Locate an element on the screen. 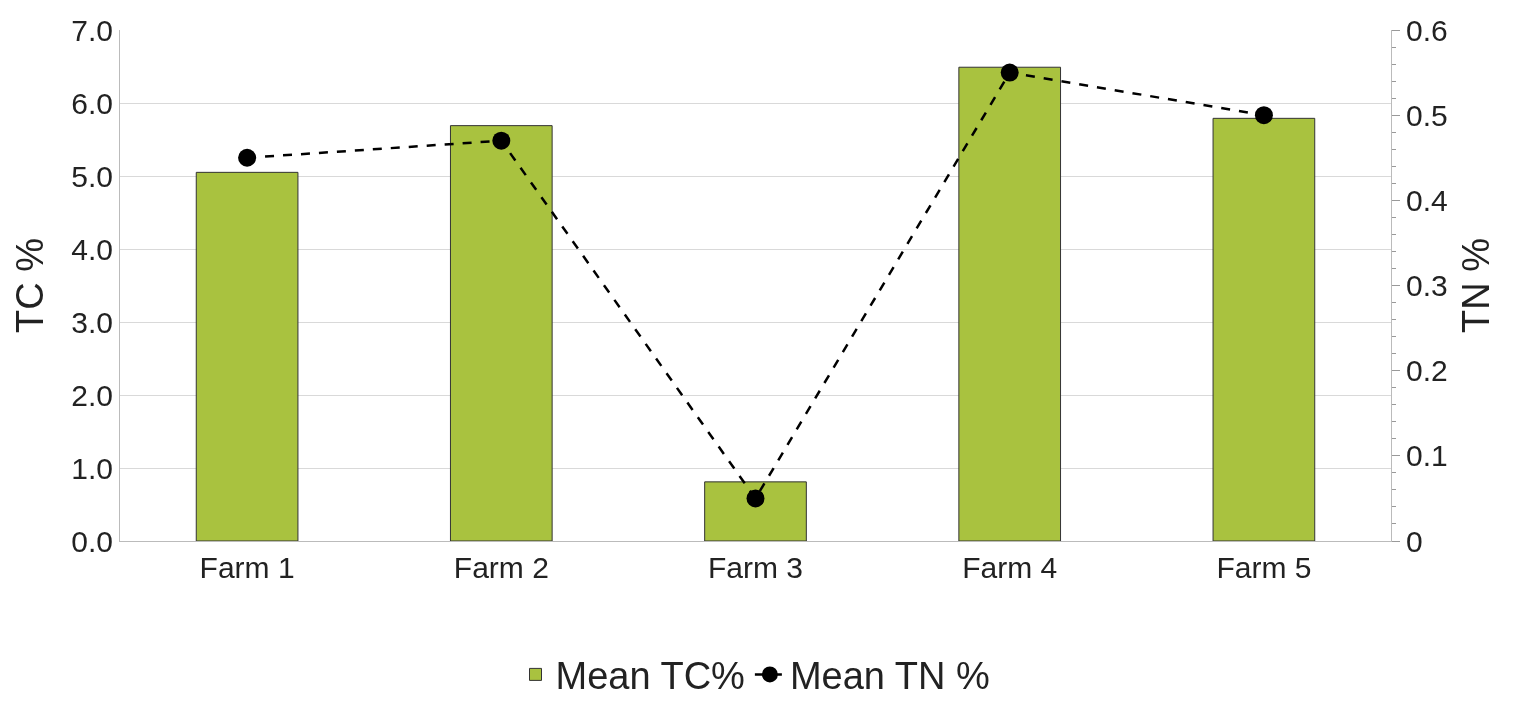  y-tick-label: 6.0 is located at coordinates (92, 103).